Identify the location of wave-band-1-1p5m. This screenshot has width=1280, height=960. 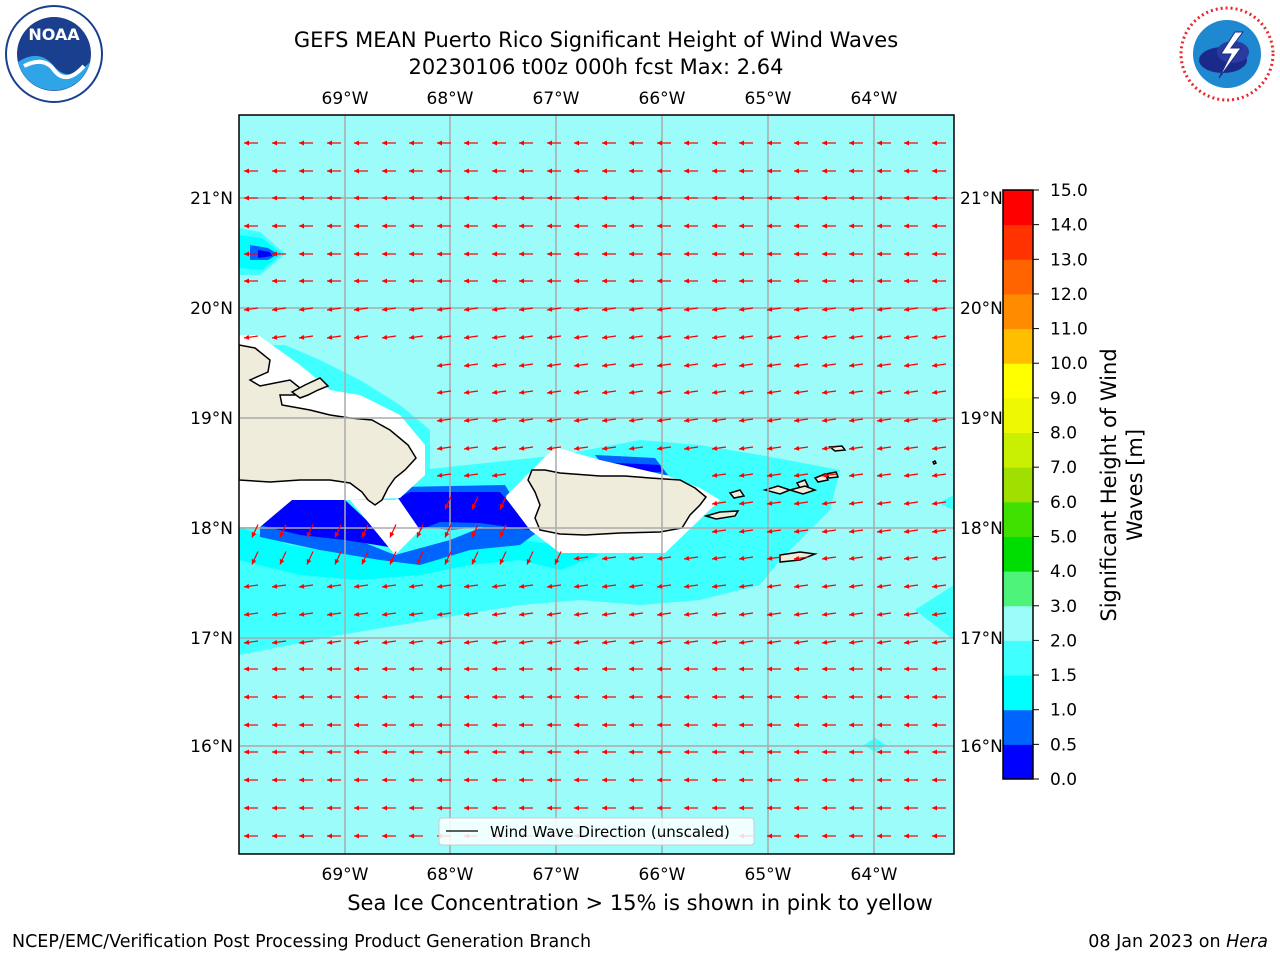
(419, 553).